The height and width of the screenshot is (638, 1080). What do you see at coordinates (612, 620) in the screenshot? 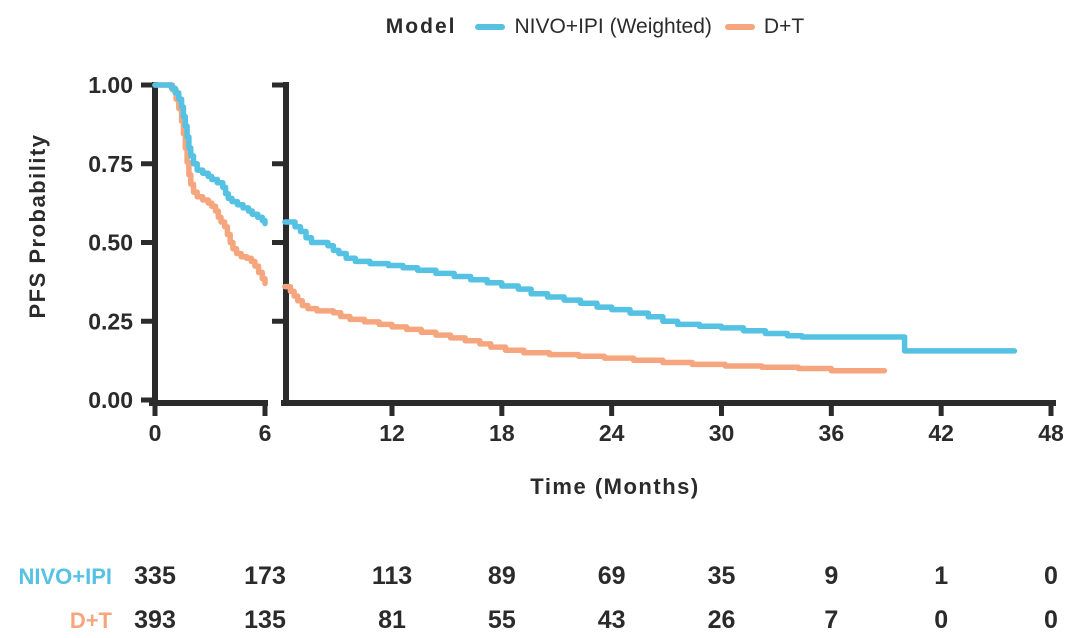
I see `risk-count: 43` at bounding box center [612, 620].